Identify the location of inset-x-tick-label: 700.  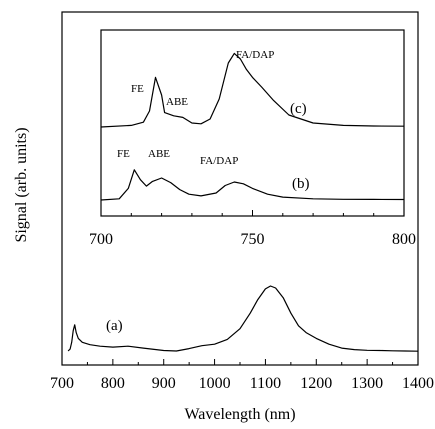
(101, 239).